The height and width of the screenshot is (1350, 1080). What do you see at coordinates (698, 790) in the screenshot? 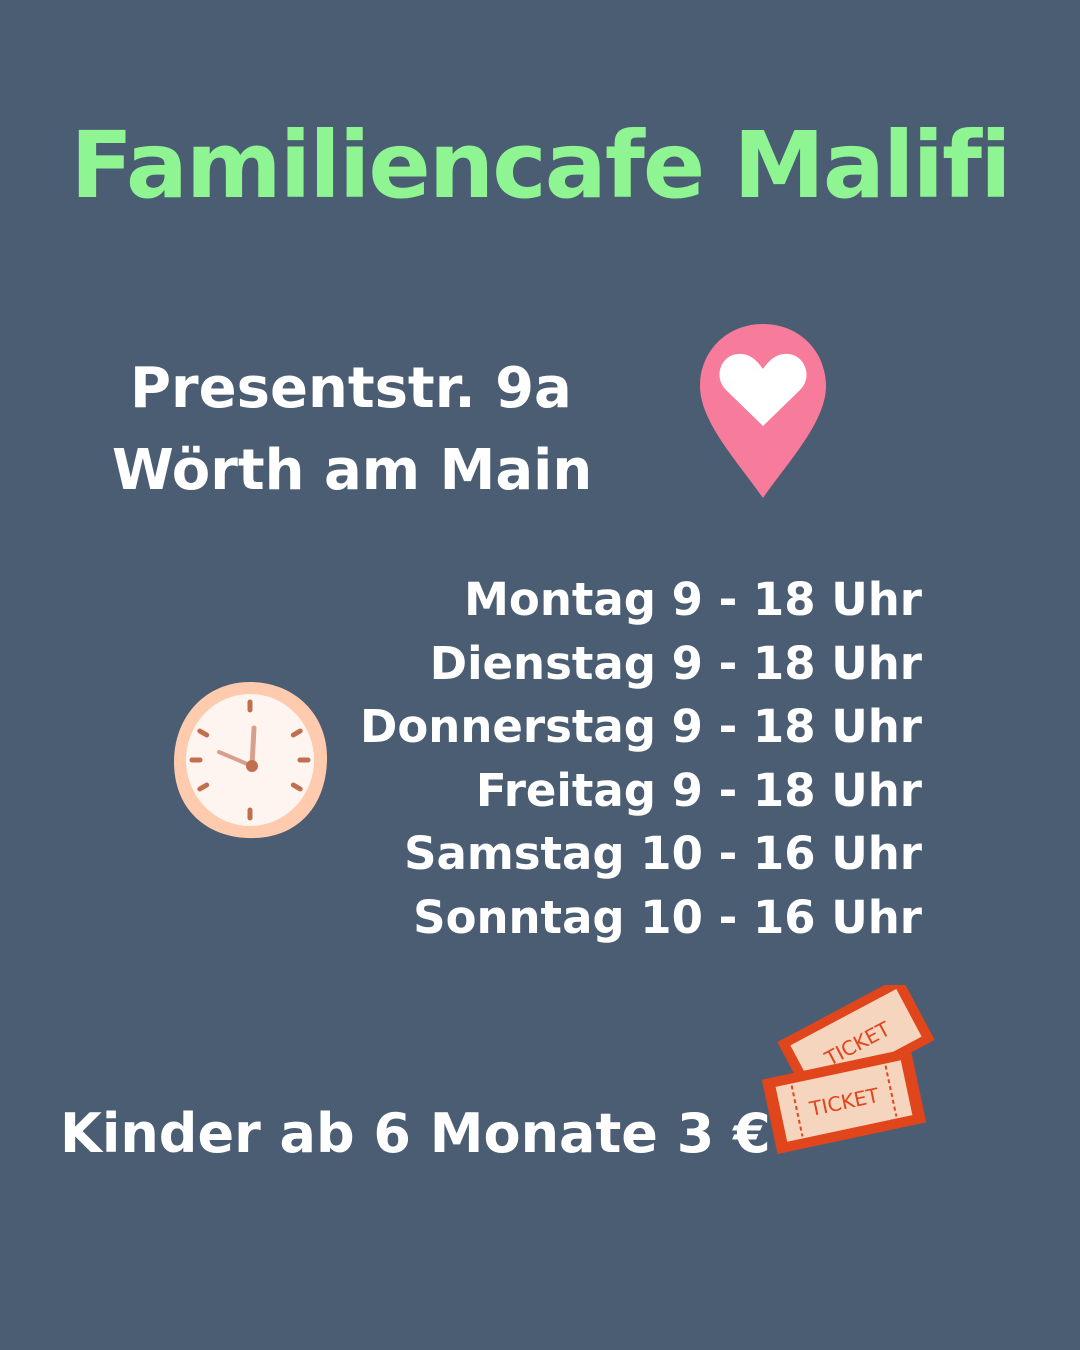
I see `hours-row: Freitag 9 - 18 Uhr` at bounding box center [698, 790].